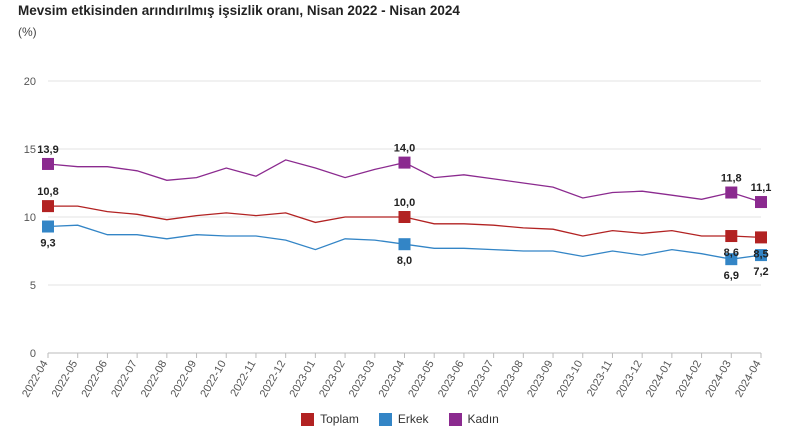 This screenshot has width=800, height=442. What do you see at coordinates (413, 419) in the screenshot?
I see `legend-label-erkek: Erkek` at bounding box center [413, 419].